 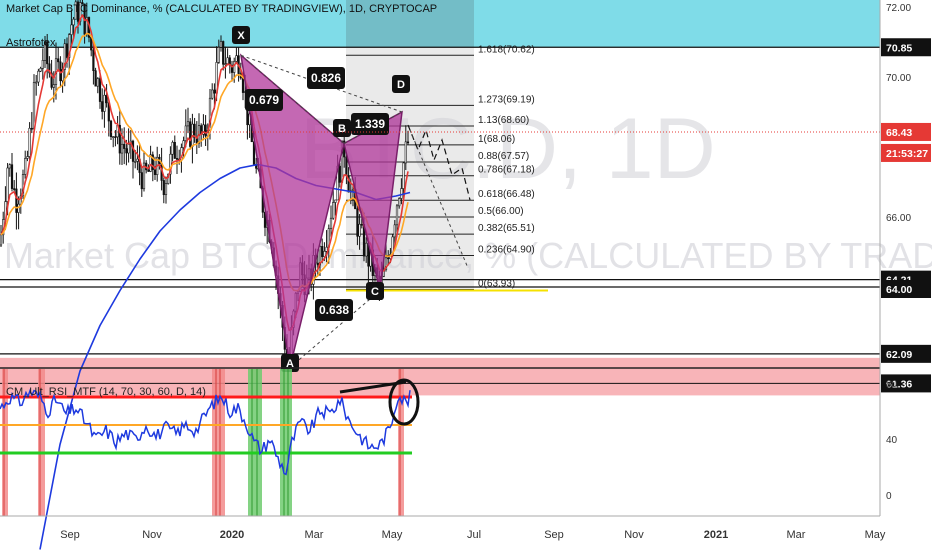 I want to click on rsi-indicator-pane: CM_Ult_RSI_MTF (14, 70, 30, 60, D, 14), so click(x=210, y=442).